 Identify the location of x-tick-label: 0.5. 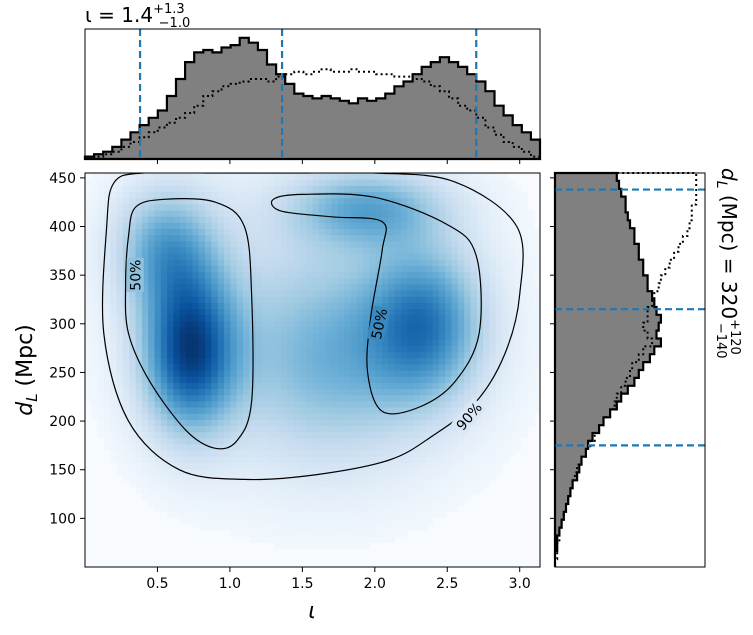
(157, 584).